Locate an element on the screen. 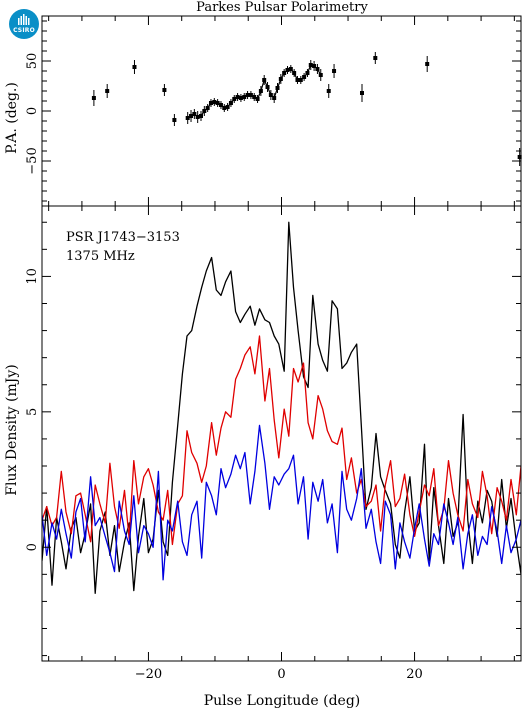 The height and width of the screenshot is (710, 522). pa-y-tick-label: −50 is located at coordinates (32, 160).